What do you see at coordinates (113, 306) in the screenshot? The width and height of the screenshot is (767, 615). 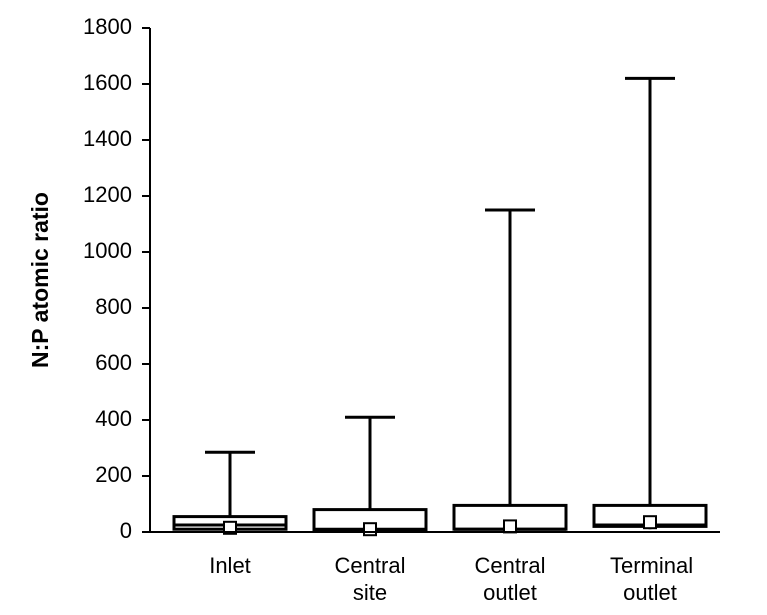 I see `y-tick-label: 800` at bounding box center [113, 306].